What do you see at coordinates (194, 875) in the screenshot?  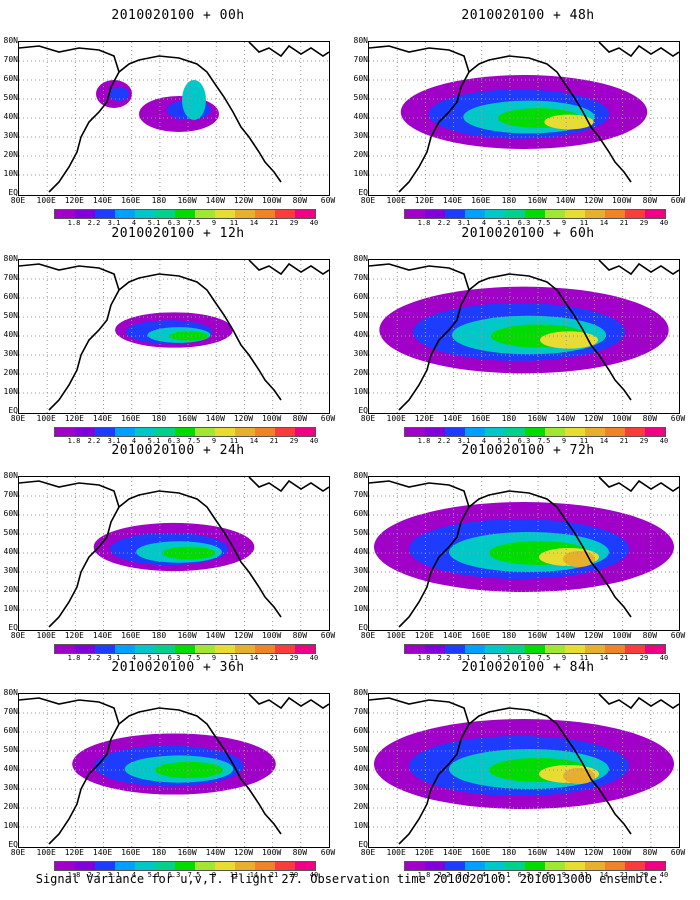 I see `colorbar-label: 7.5` at bounding box center [194, 875].